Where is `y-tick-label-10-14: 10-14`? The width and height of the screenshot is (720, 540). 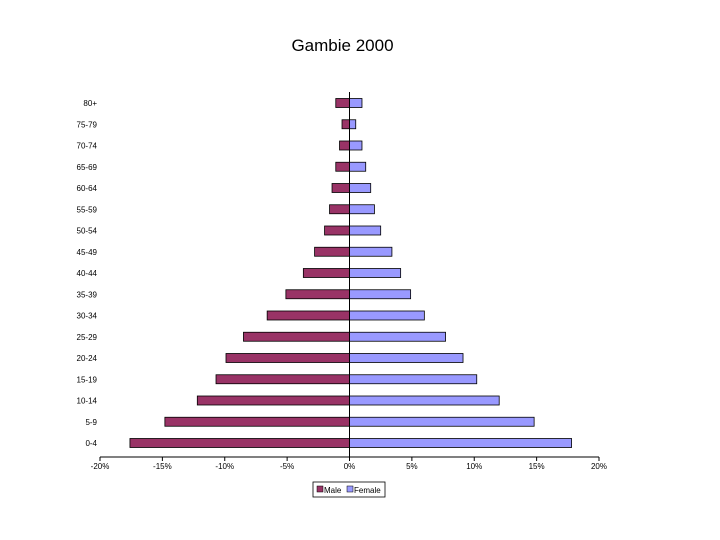
y-tick-label-10-14: 10-14 is located at coordinates (87, 401).